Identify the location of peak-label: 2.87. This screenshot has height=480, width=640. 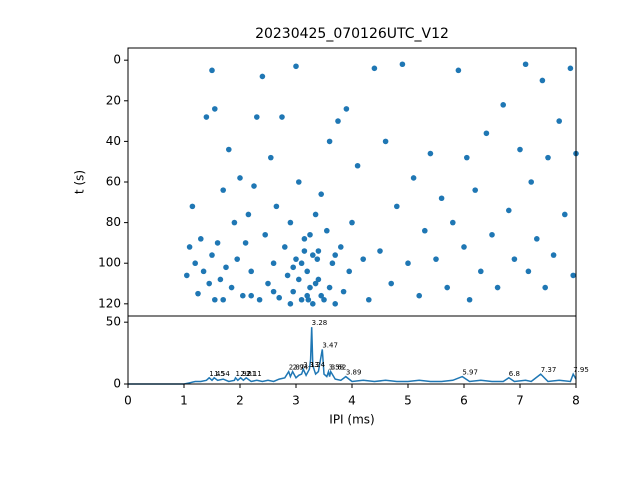
(297, 368).